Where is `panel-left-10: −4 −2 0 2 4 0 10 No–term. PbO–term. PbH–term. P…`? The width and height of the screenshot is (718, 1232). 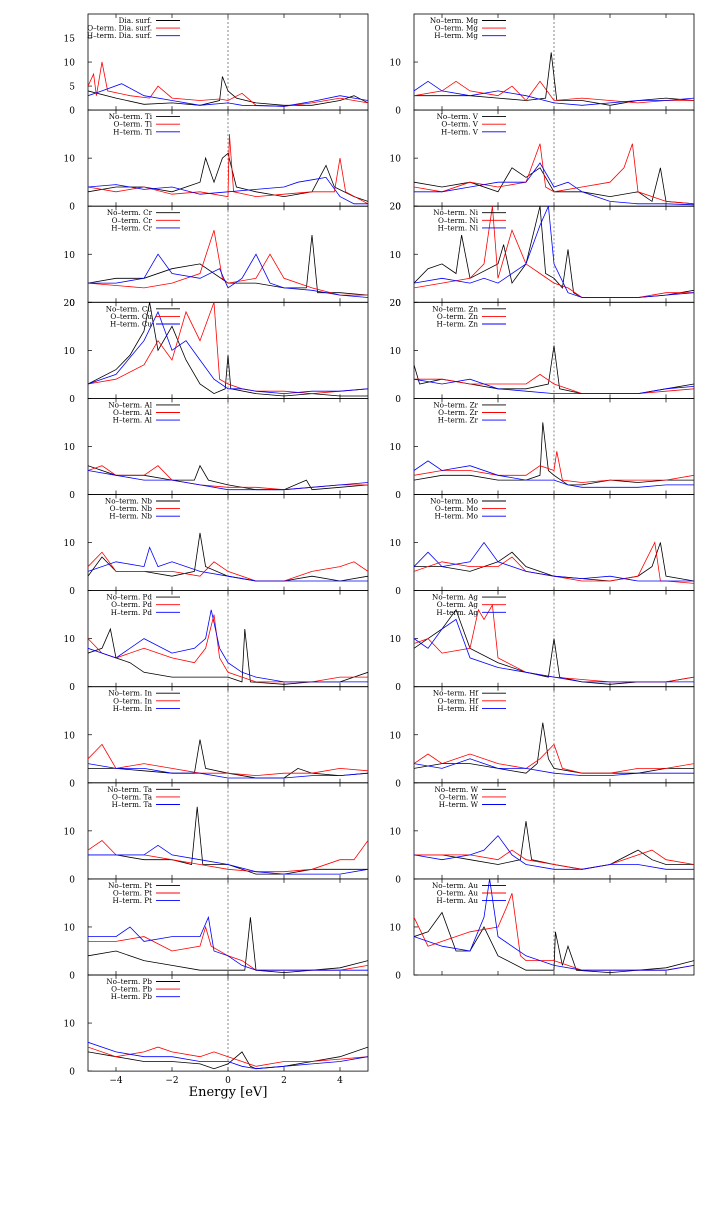 panel-left-10: −4 −2 0 2 4 0 10 No–term. PbO–term. PbH–term. P… is located at coordinates (216, 1030).